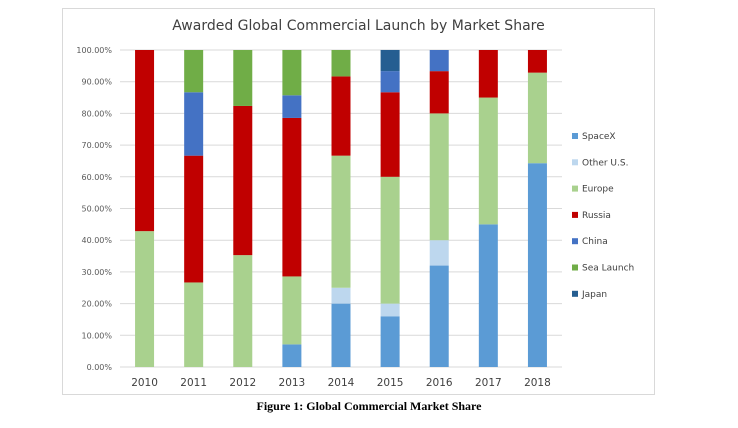 This screenshot has height=428, width=738. What do you see at coordinates (390, 383) in the screenshot?
I see `x-tick-label: 2015` at bounding box center [390, 383].